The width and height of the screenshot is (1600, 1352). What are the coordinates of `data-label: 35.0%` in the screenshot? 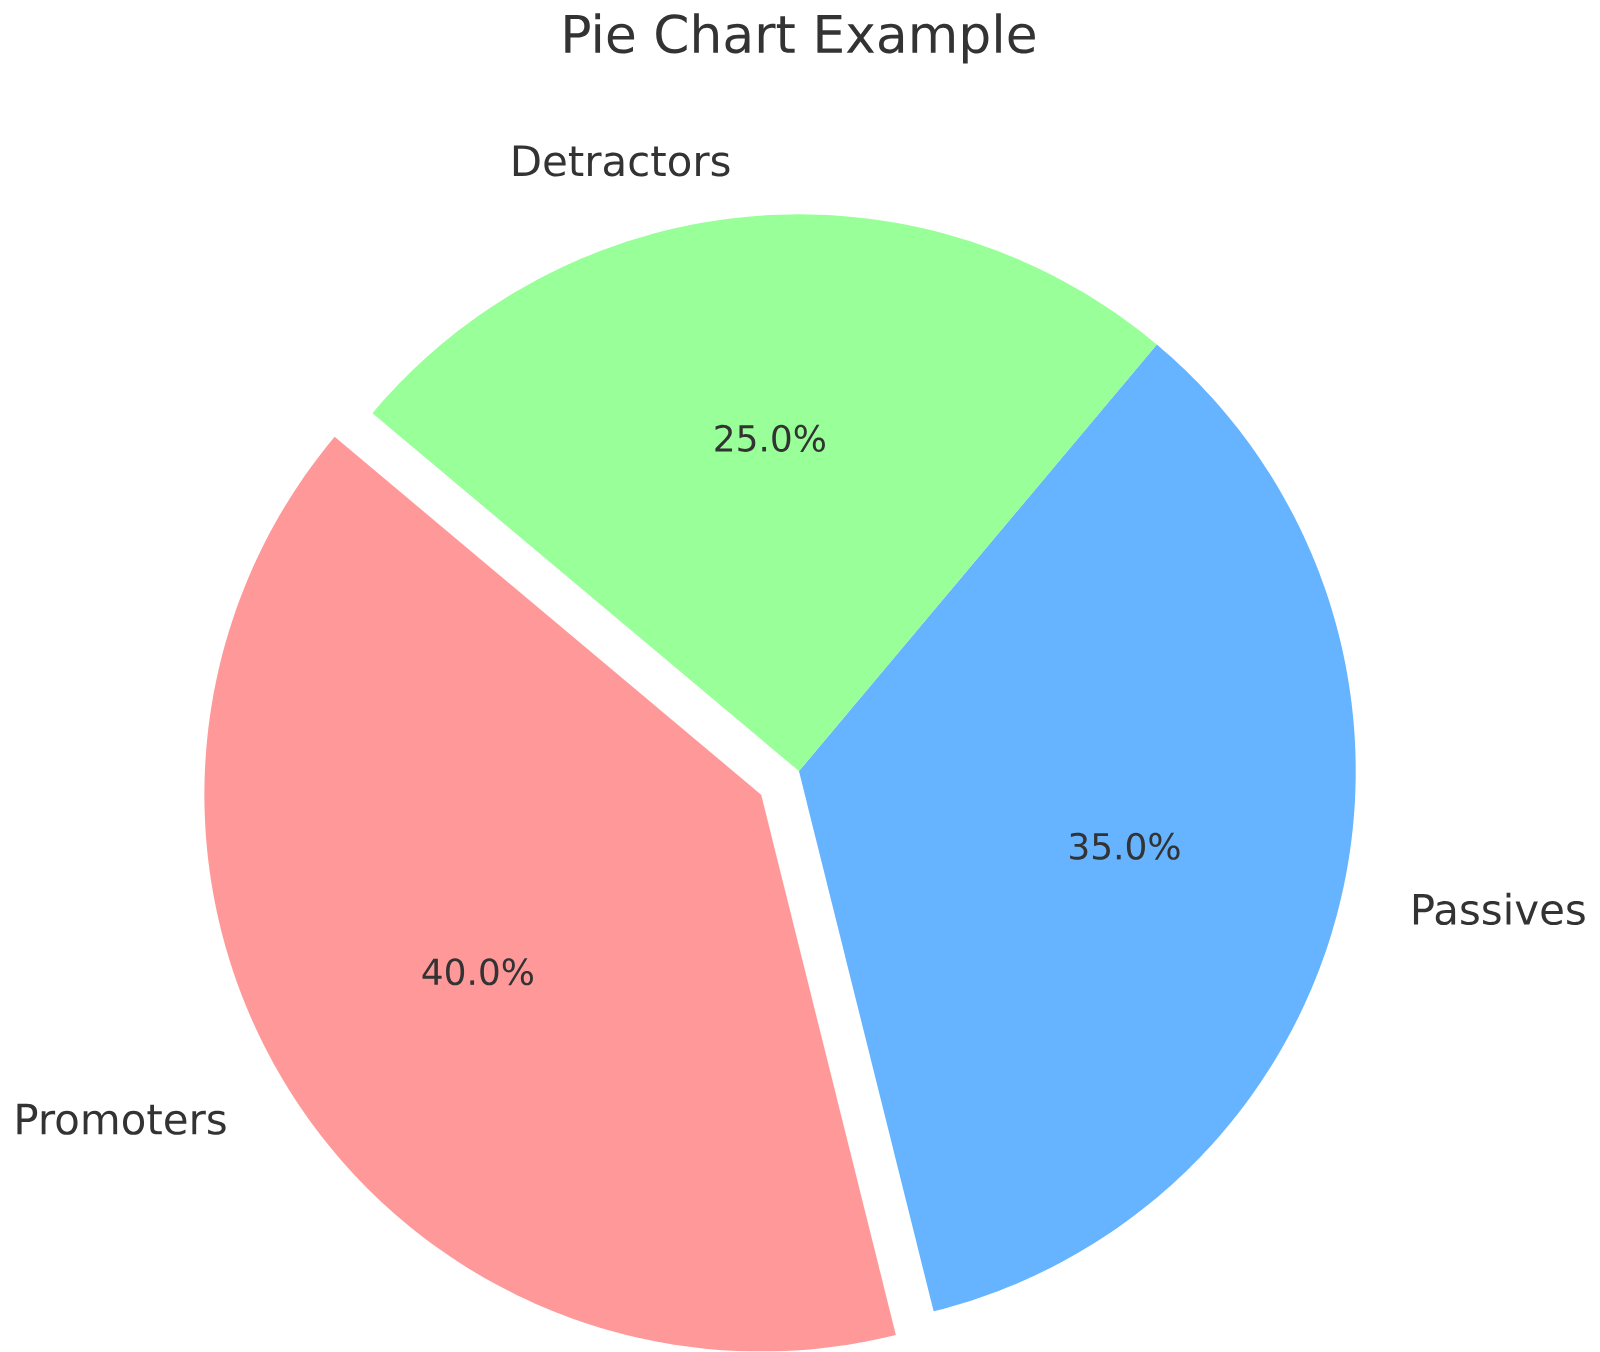 It's located at (1125, 846).